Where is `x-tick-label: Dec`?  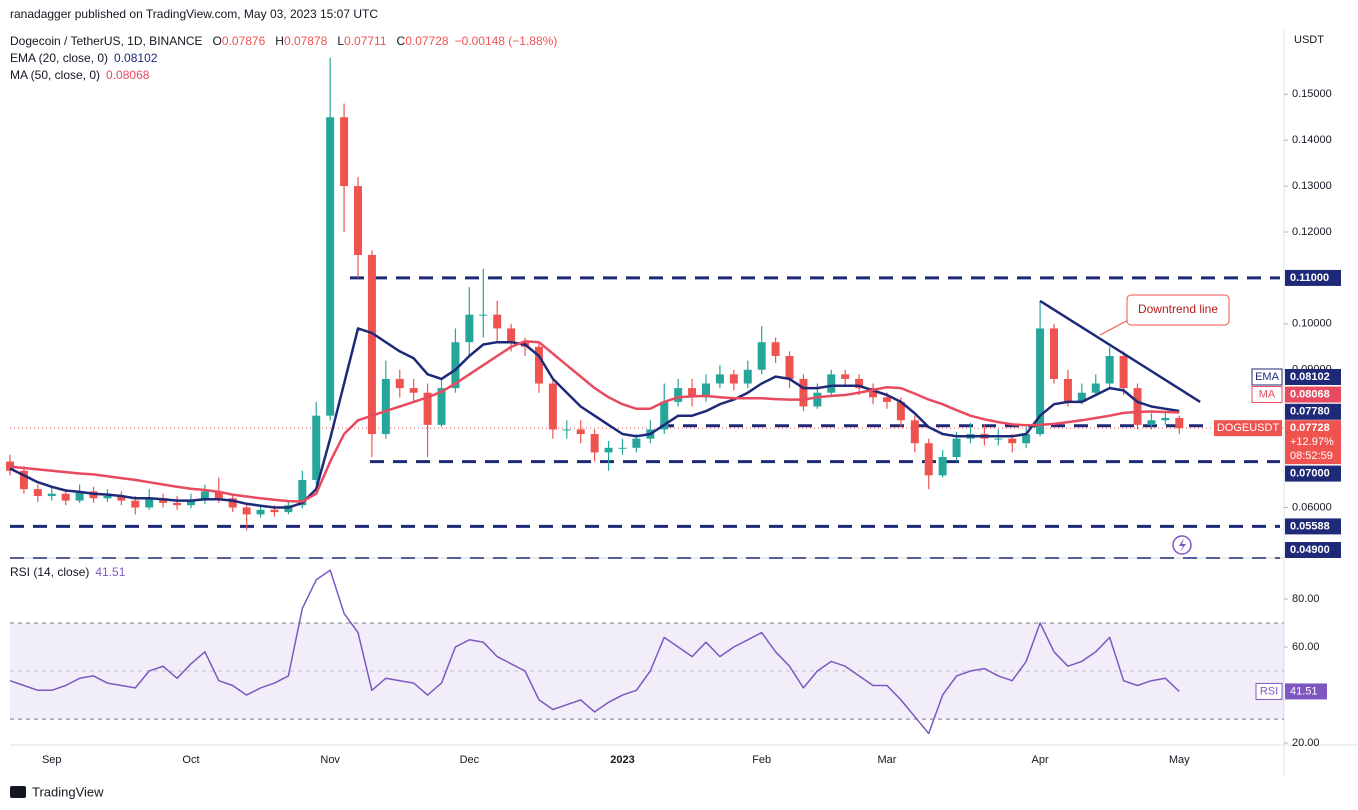 x-tick-label: Dec is located at coordinates (470, 760).